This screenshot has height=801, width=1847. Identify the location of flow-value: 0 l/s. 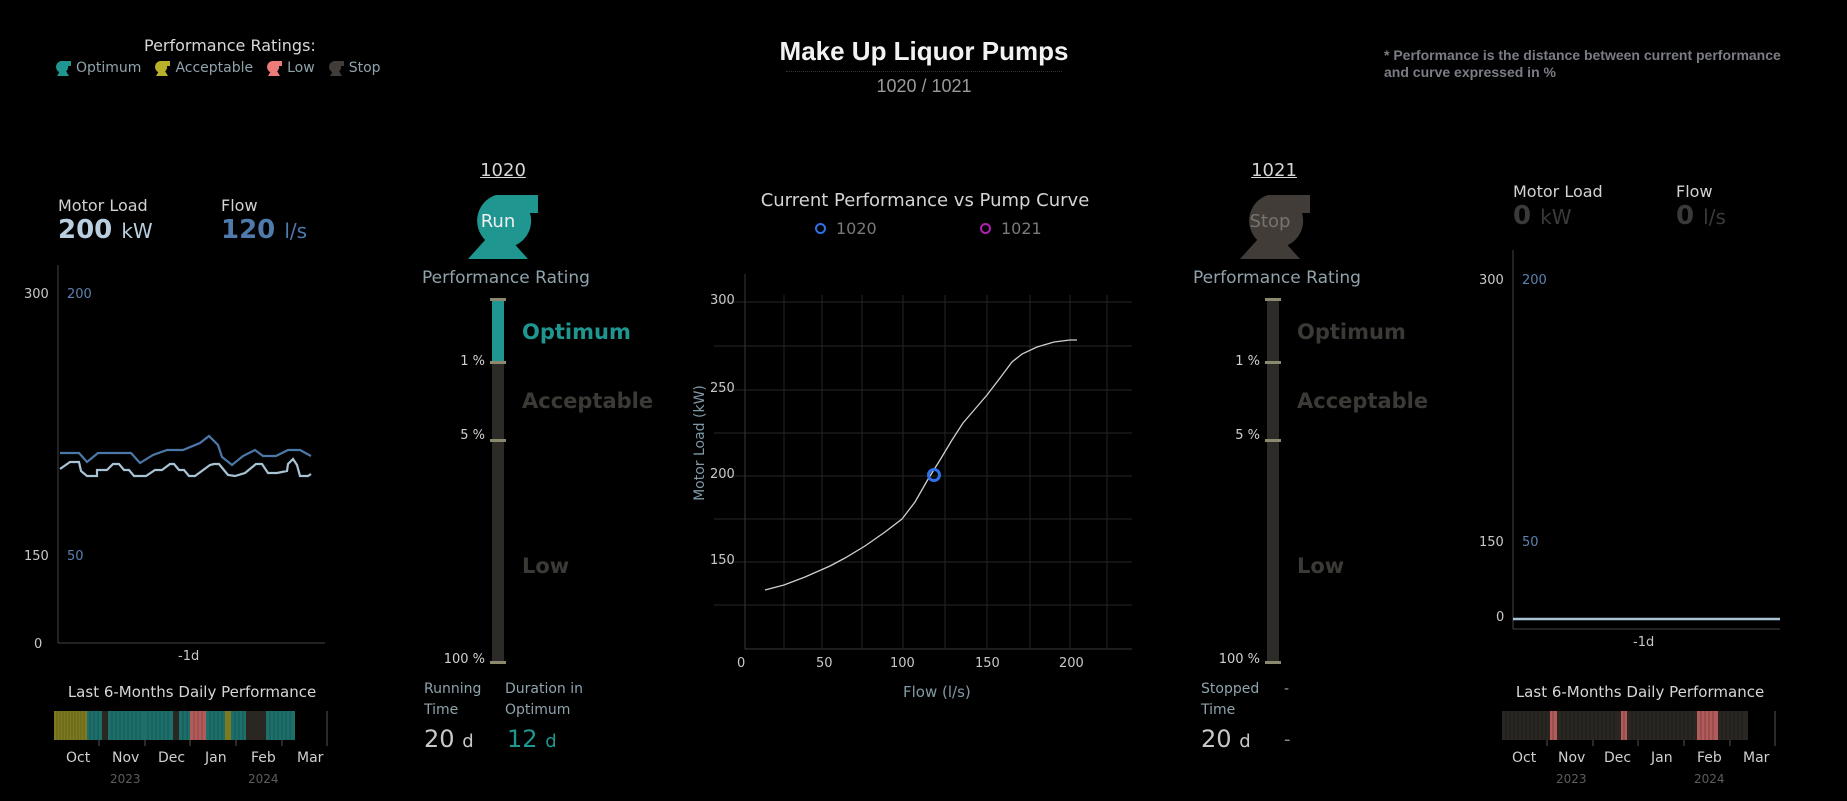
(1701, 216).